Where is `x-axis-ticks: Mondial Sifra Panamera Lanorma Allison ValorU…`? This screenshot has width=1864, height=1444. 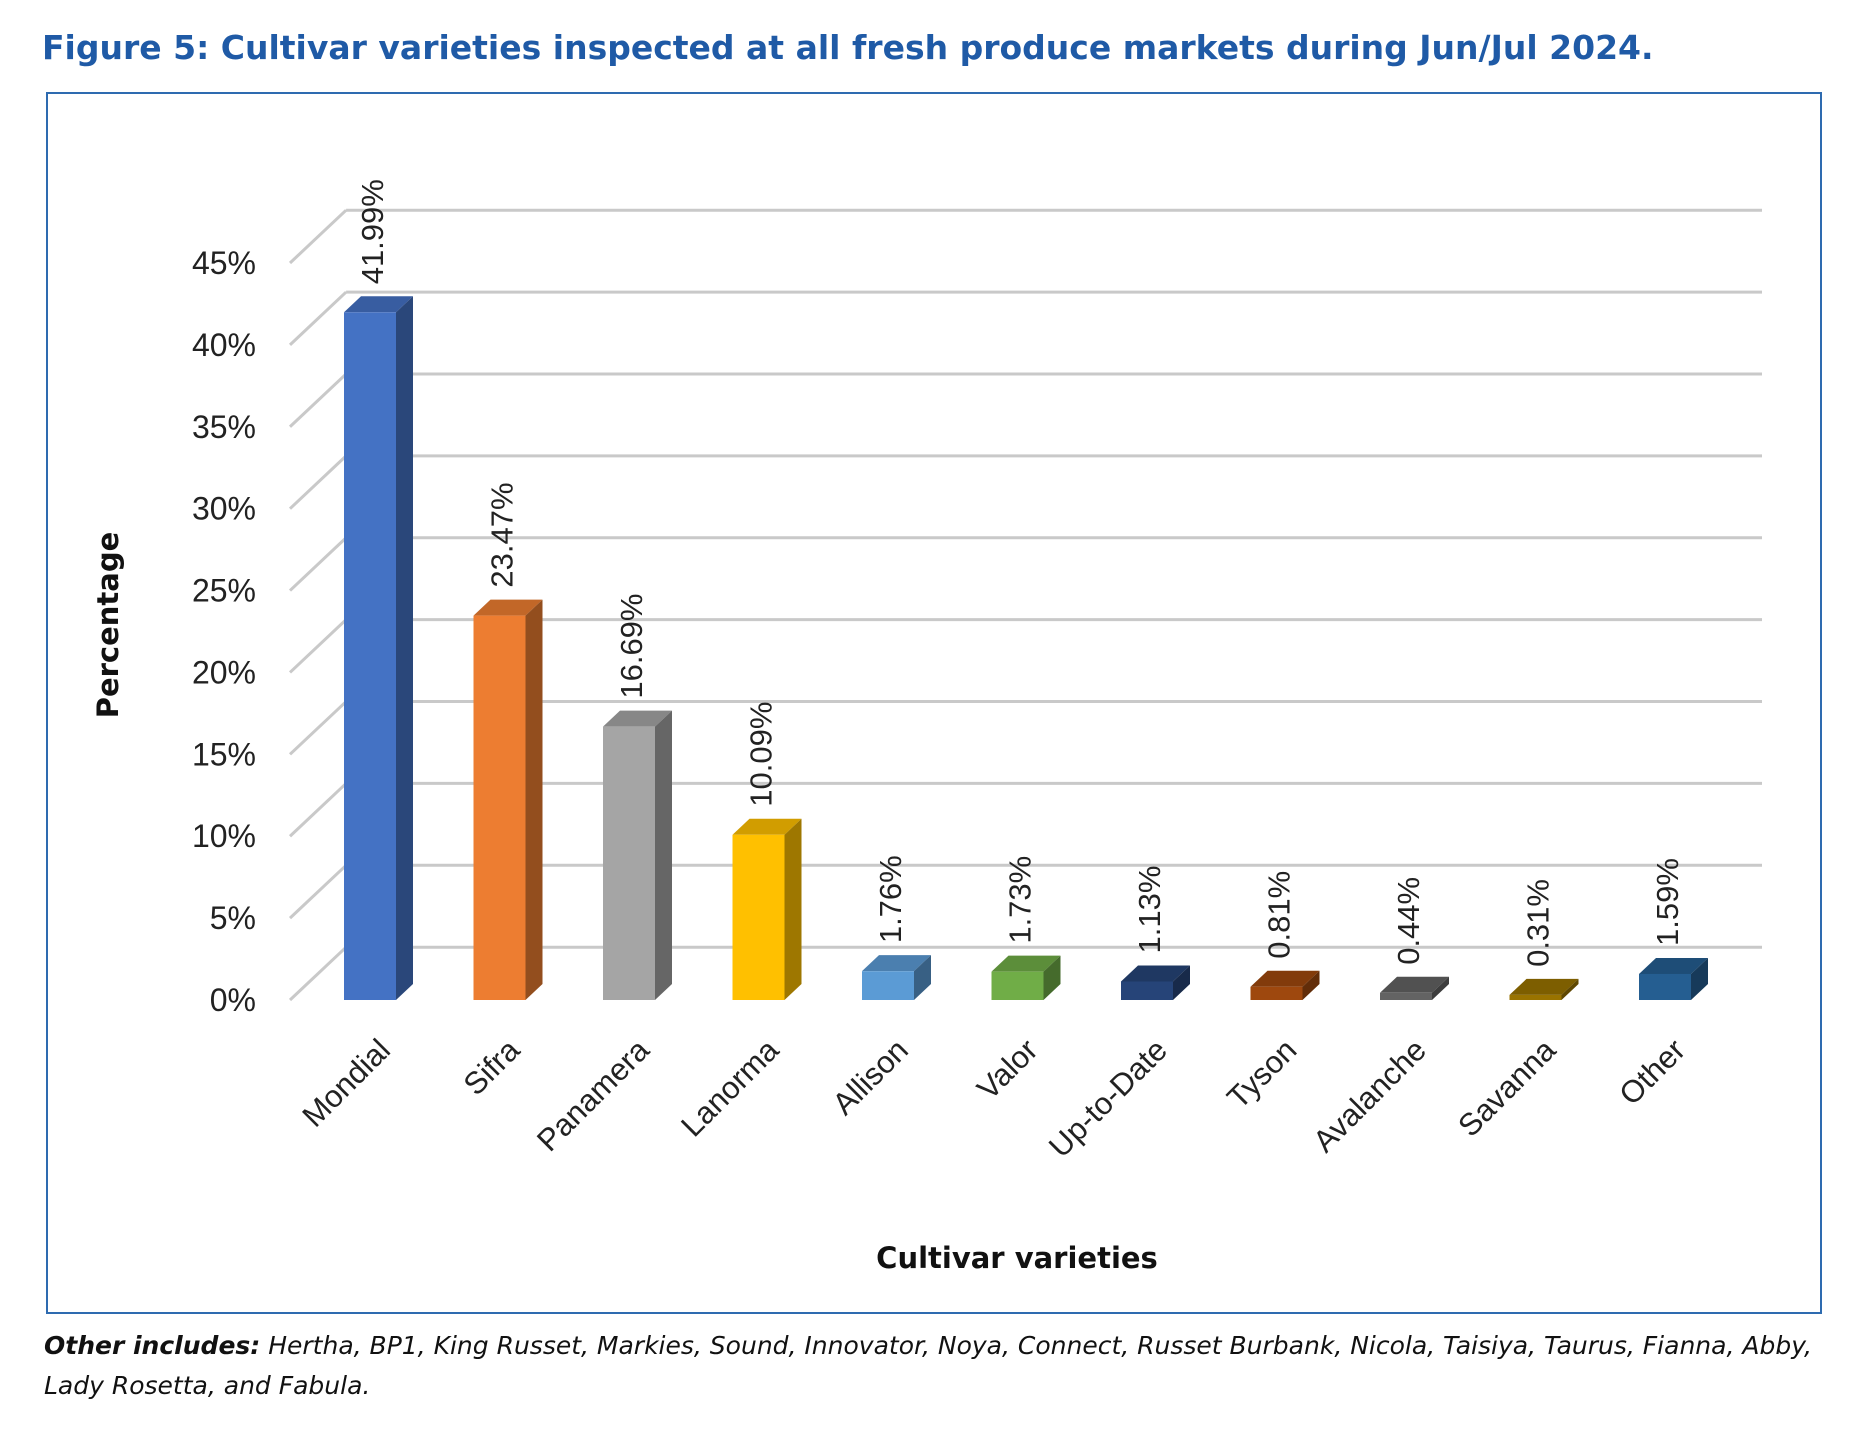
x-axis-ticks: Mondial Sifra Panamera Lanorma Allison ValorU… is located at coordinates (993, 1098).